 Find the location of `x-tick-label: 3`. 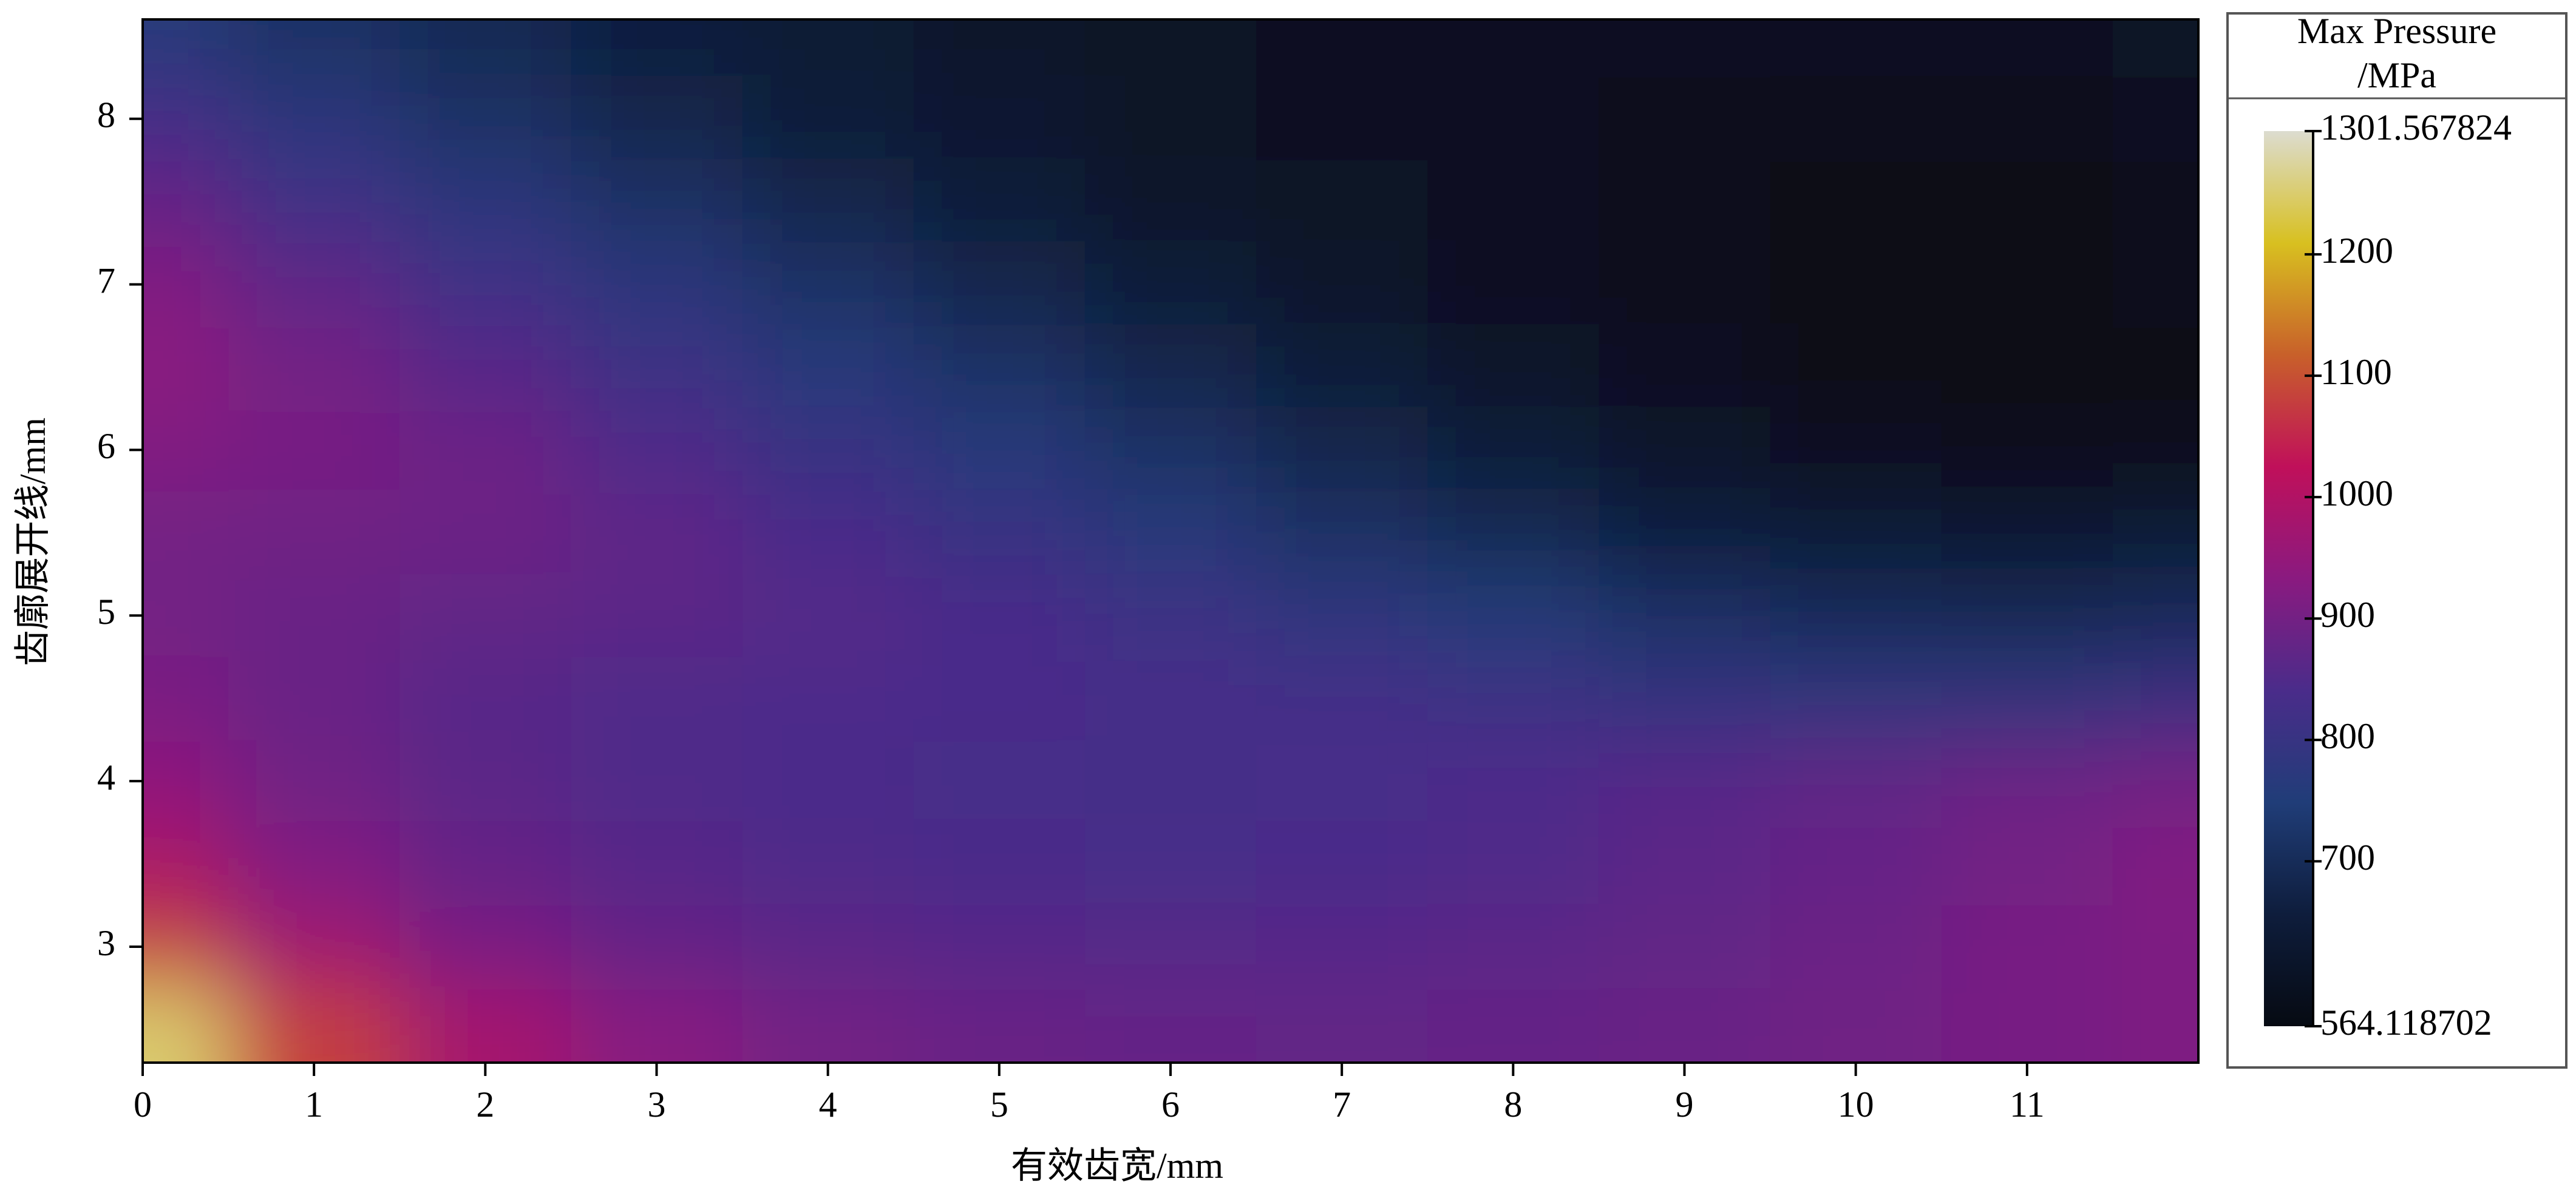

x-tick-label: 3 is located at coordinates (657, 1104).